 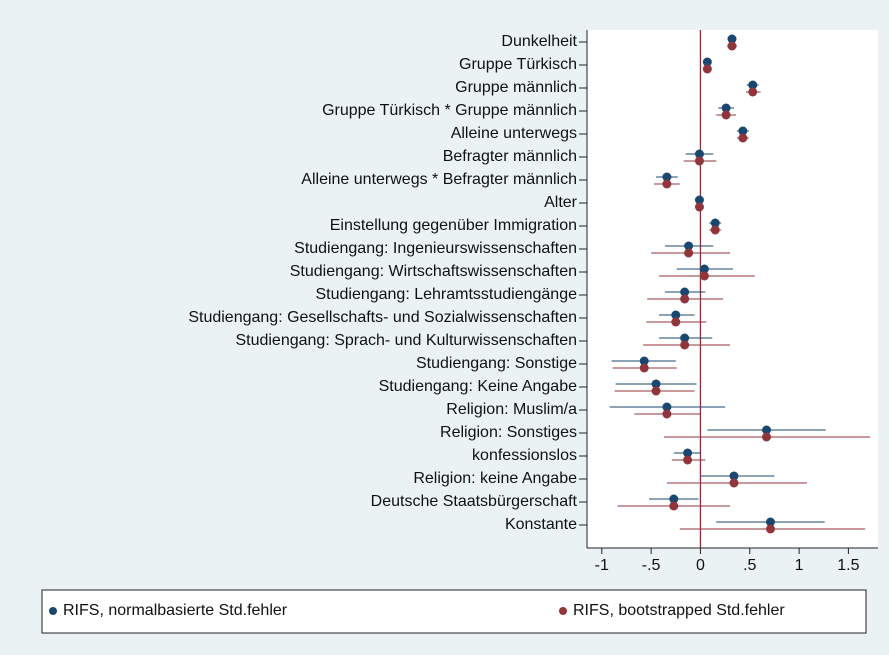 I want to click on y-tick-label: Studiengang: Keine Angabe, so click(x=478, y=386).